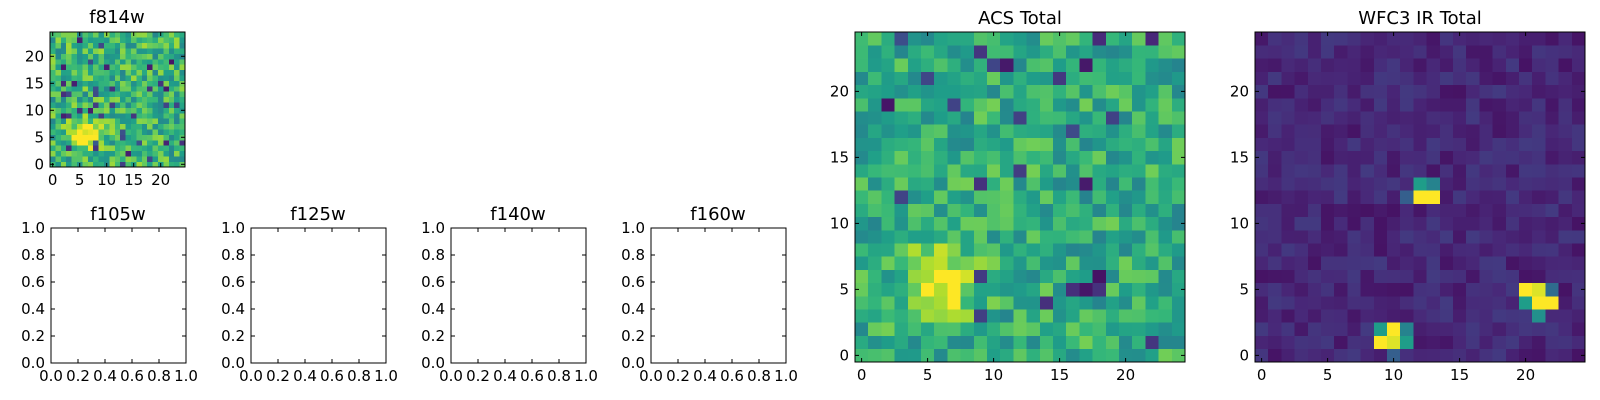 This screenshot has width=1600, height=400. I want to click on x-tick-label: 0.6, so click(532, 376).